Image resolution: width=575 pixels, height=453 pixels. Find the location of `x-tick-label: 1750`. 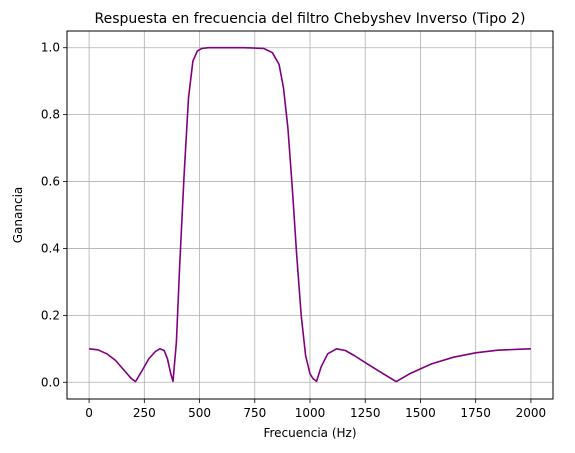

x-tick-label: 1750 is located at coordinates (475, 413).